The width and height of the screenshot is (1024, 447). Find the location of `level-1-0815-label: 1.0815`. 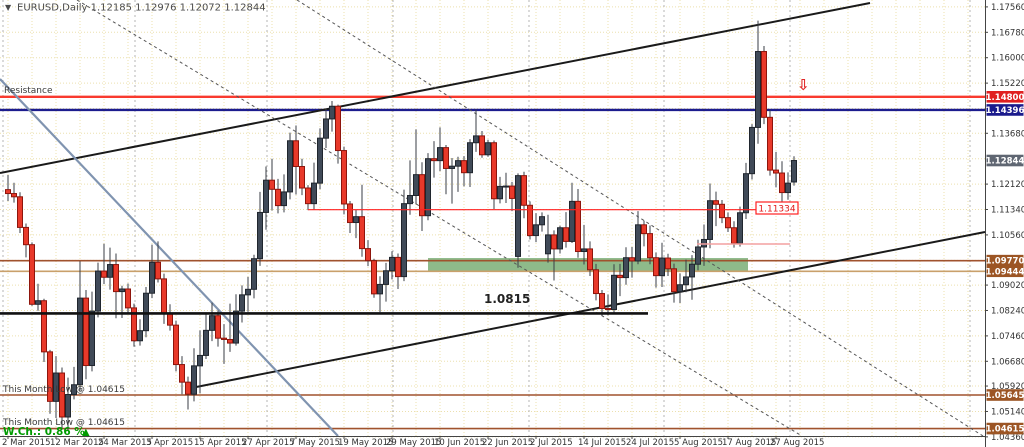

level-1-0815-label: 1.0815 is located at coordinates (507, 299).